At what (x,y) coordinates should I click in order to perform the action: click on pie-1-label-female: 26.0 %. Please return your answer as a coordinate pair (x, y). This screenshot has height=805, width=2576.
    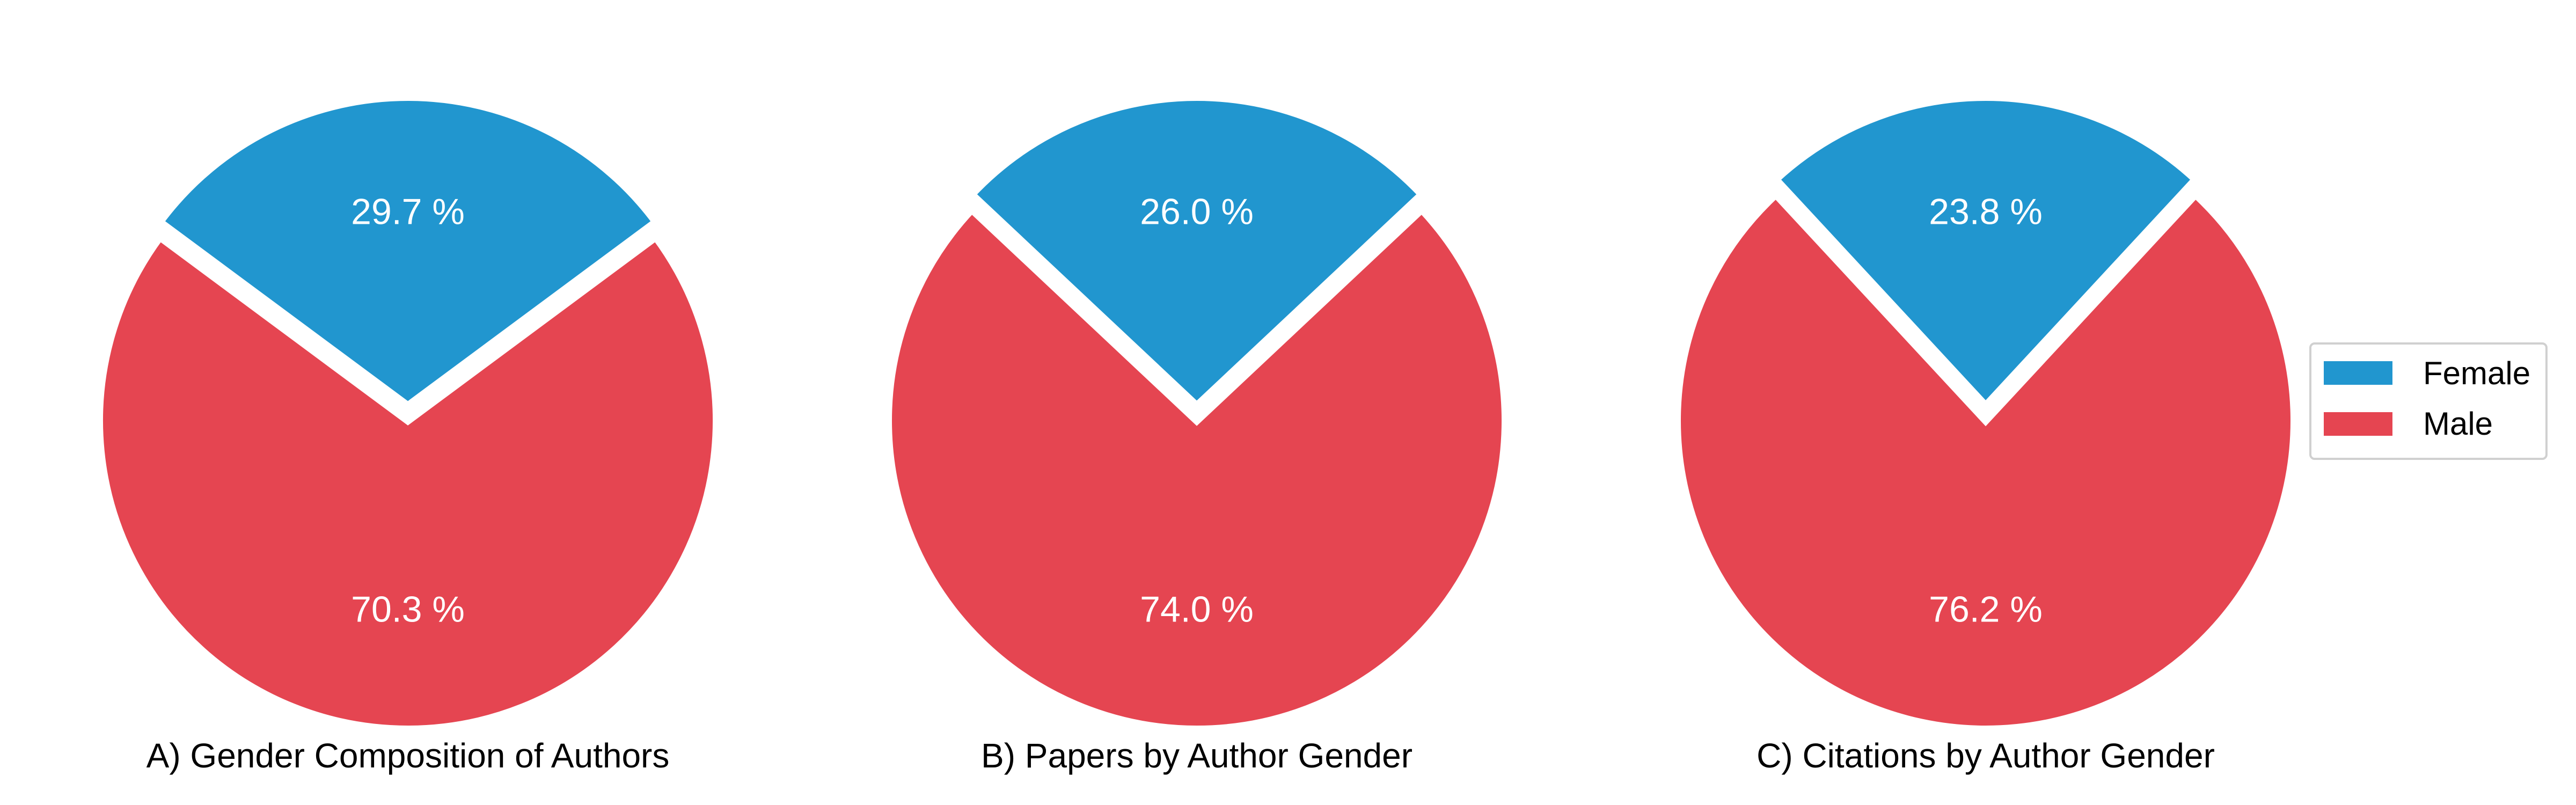
    Looking at the image, I should click on (1197, 211).